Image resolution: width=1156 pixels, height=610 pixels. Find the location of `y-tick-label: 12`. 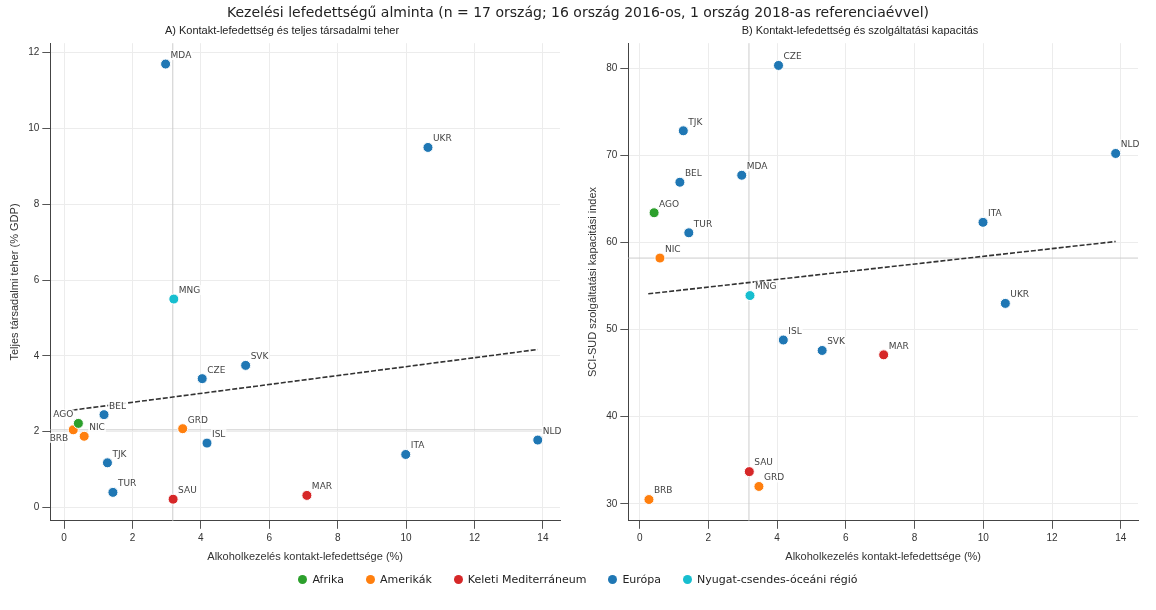

y-tick-label: 12 is located at coordinates (34, 52).